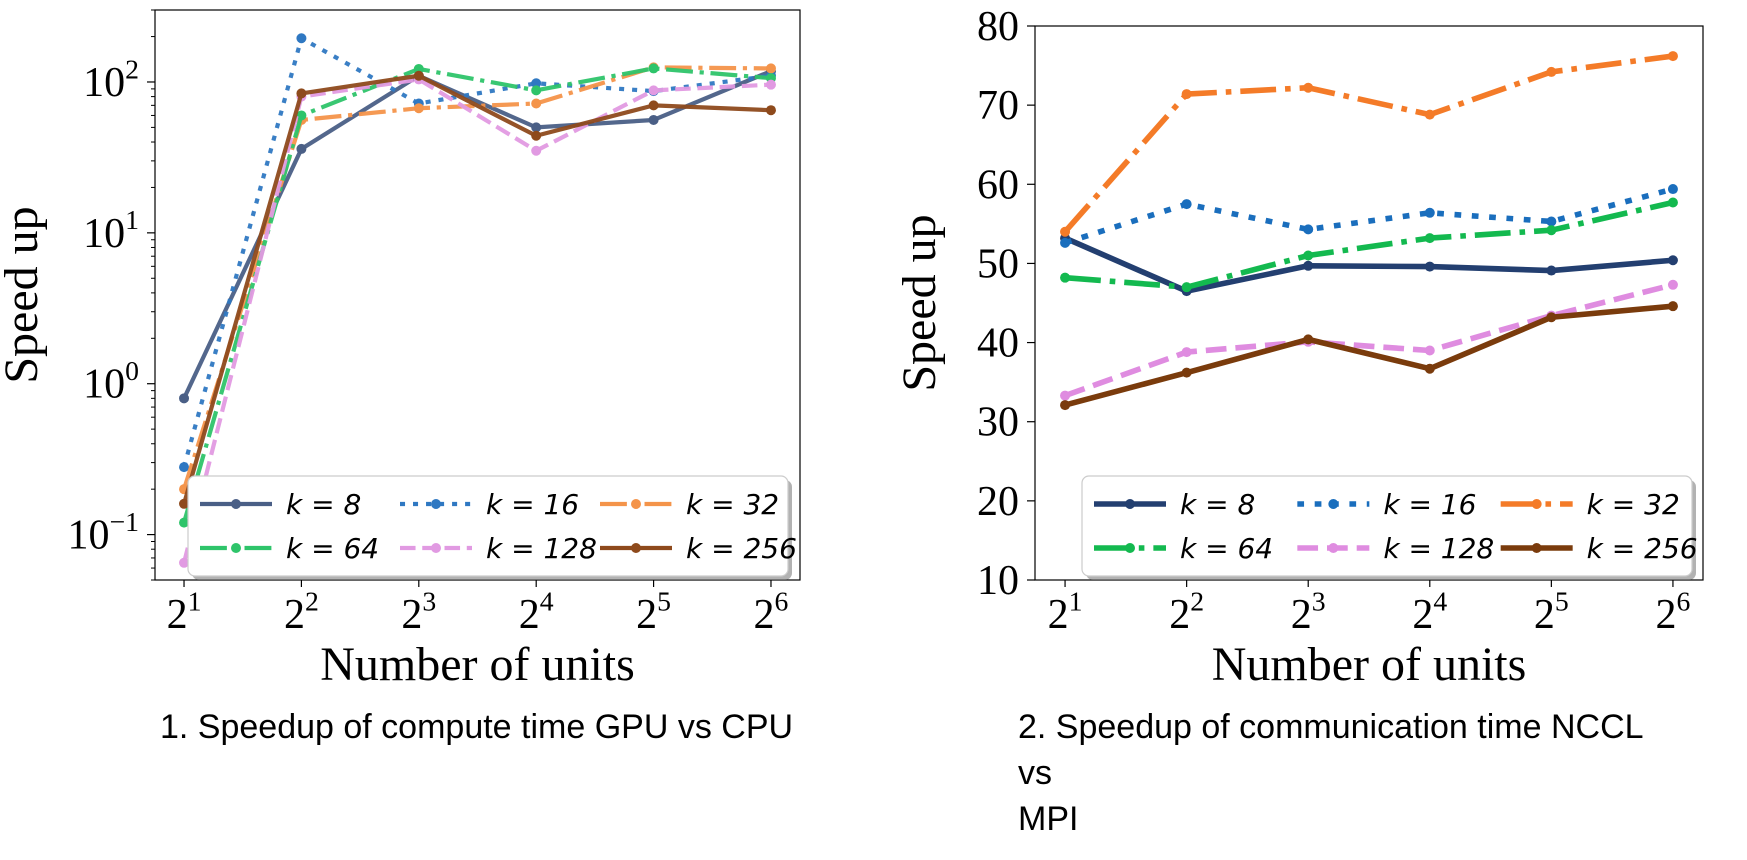  I want to click on series-k256, so click(1369, 356).